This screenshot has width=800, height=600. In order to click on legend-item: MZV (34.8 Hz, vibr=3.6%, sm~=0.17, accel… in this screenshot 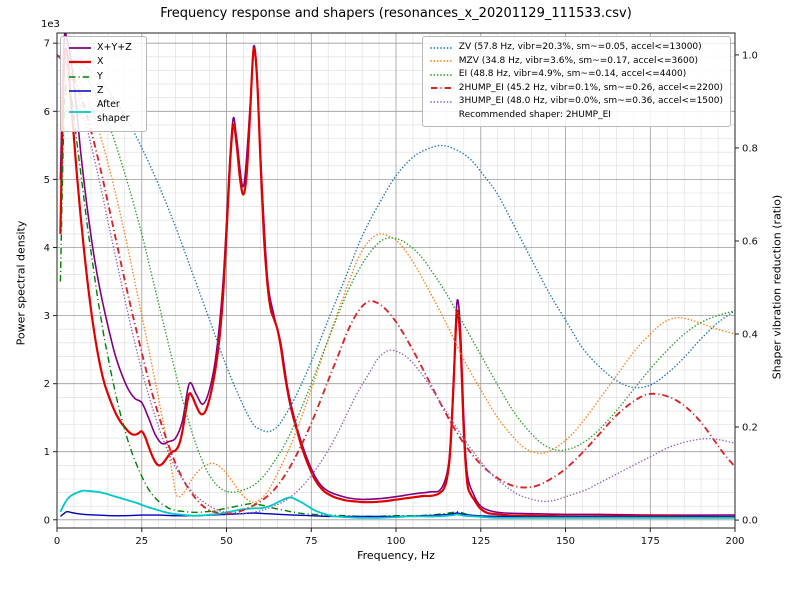, I will do `click(576, 62)`.